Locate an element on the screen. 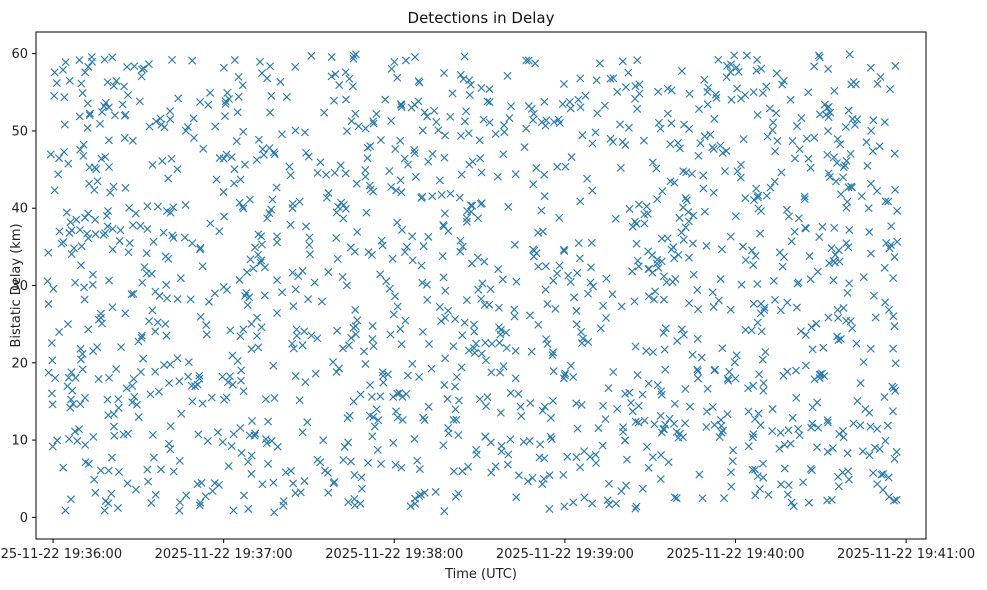 Image resolution: width=987 pixels, height=590 pixels. y-tick-label: 30 is located at coordinates (19, 286).